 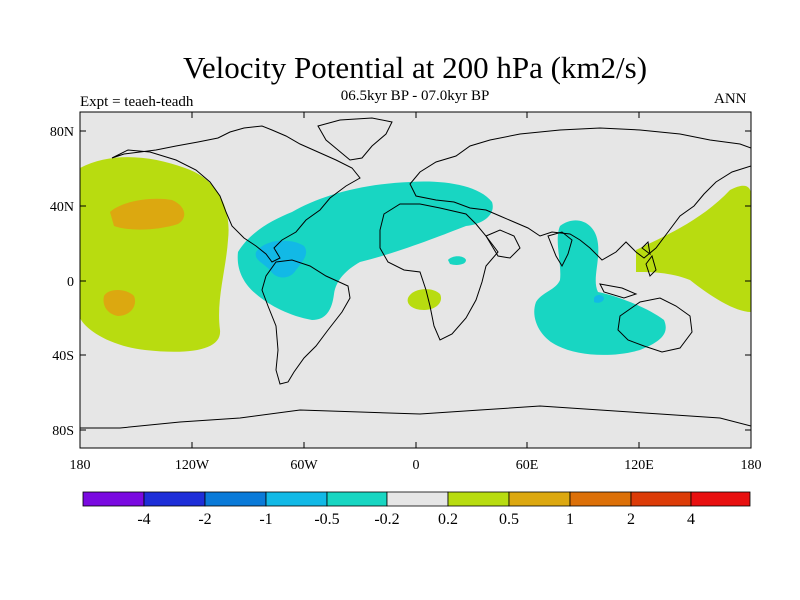 I want to click on season-label: ANN, so click(x=730, y=99).